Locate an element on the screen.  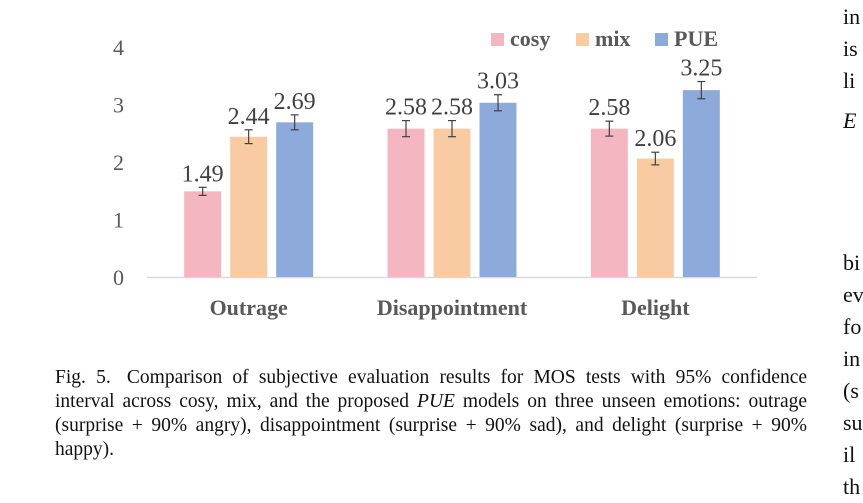
legend-label: PUE is located at coordinates (696, 38).